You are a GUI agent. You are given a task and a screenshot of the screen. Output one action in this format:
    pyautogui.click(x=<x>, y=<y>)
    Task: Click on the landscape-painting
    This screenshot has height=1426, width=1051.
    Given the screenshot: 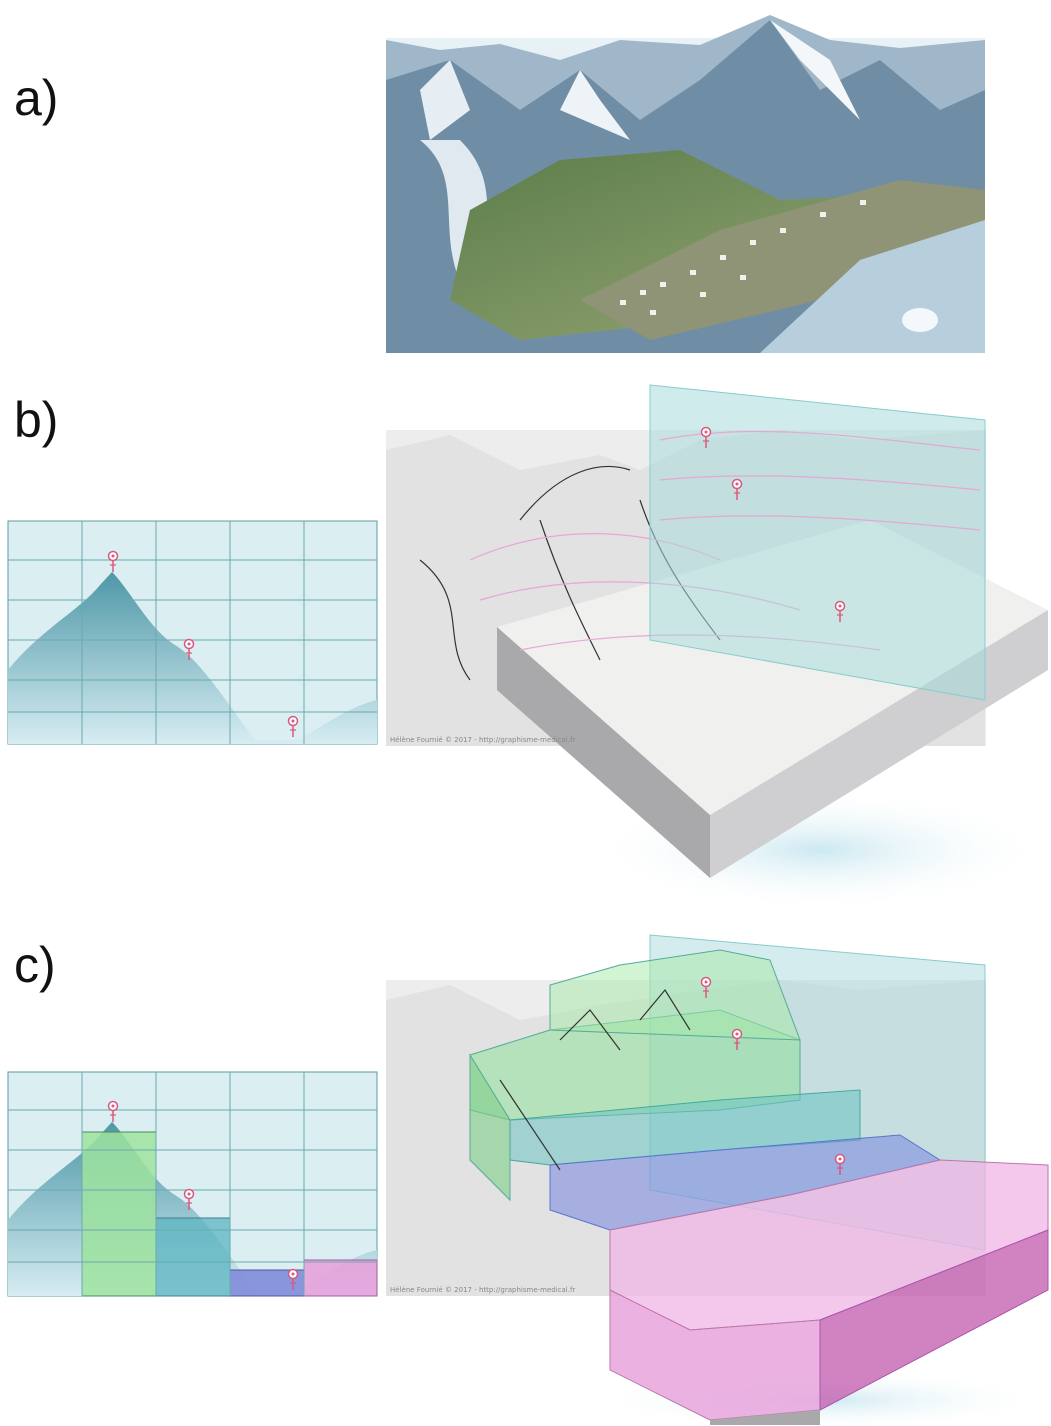 What is the action you would take?
    pyautogui.click(x=685, y=184)
    